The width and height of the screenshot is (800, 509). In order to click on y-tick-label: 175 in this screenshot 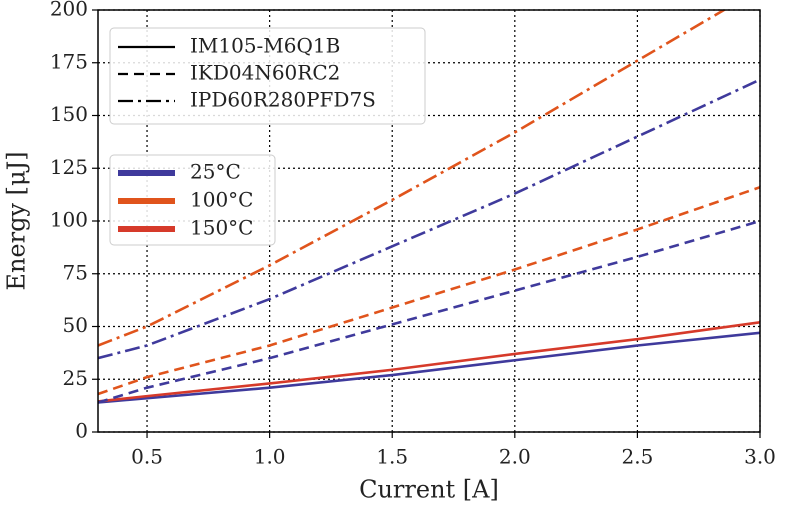, I will do `click(69, 61)`.